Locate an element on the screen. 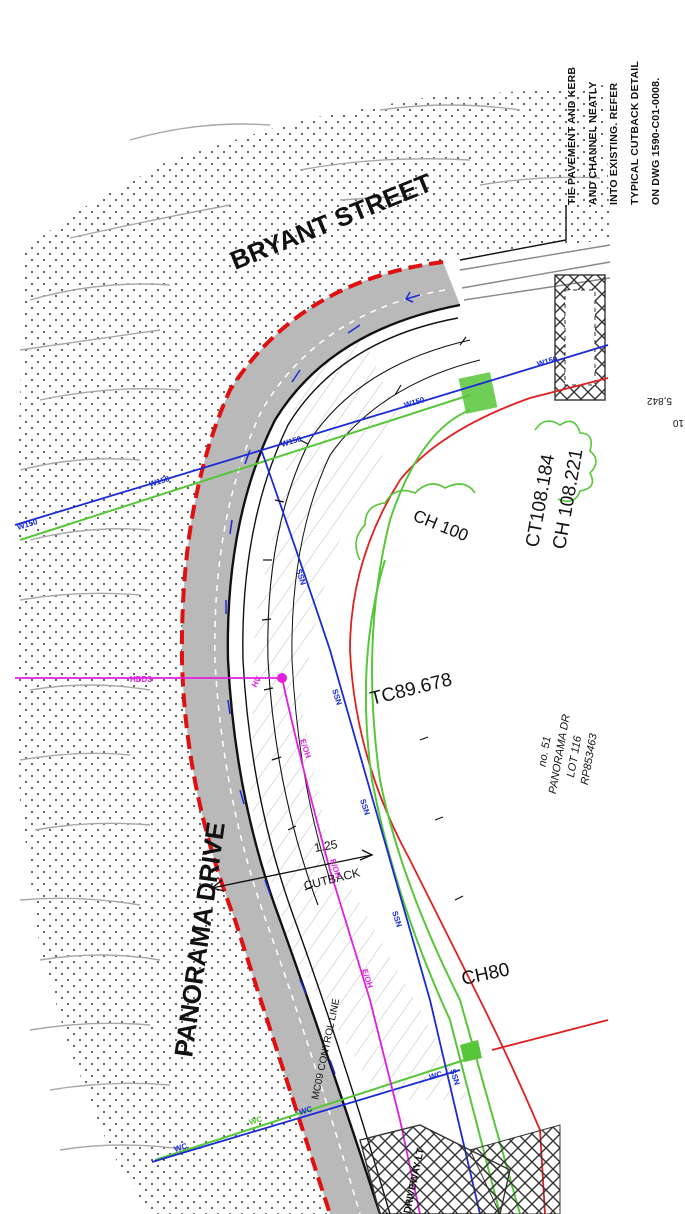 Image resolution: width=685 pixels, height=1214 pixels. note-line-1: TIE PAVEMENT AND KERB is located at coordinates (572, 136).